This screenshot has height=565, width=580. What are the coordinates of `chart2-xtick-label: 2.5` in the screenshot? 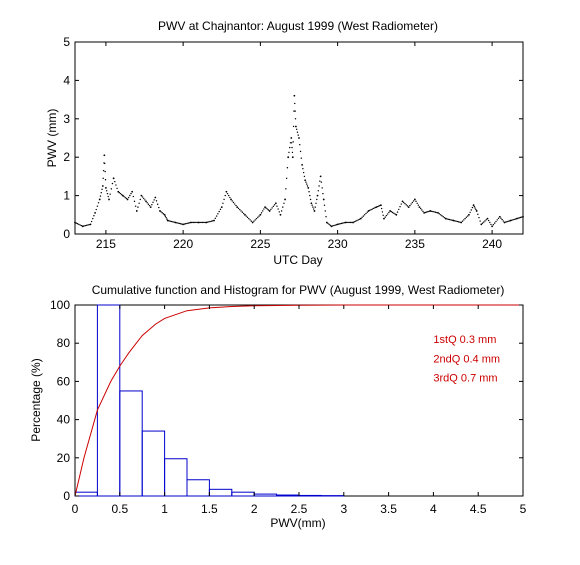 It's located at (299, 509).